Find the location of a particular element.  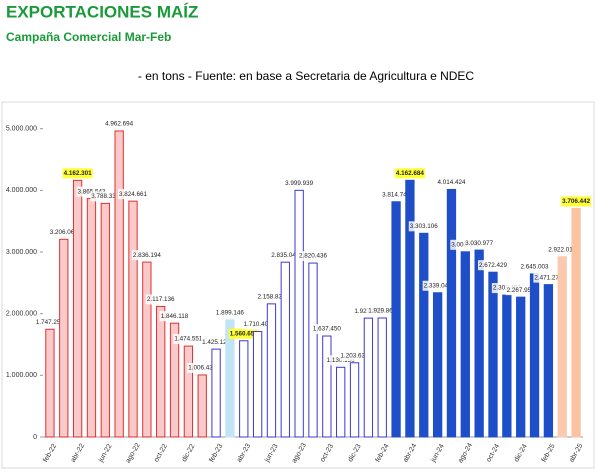

value-label: 1.899.146 is located at coordinates (230, 313).